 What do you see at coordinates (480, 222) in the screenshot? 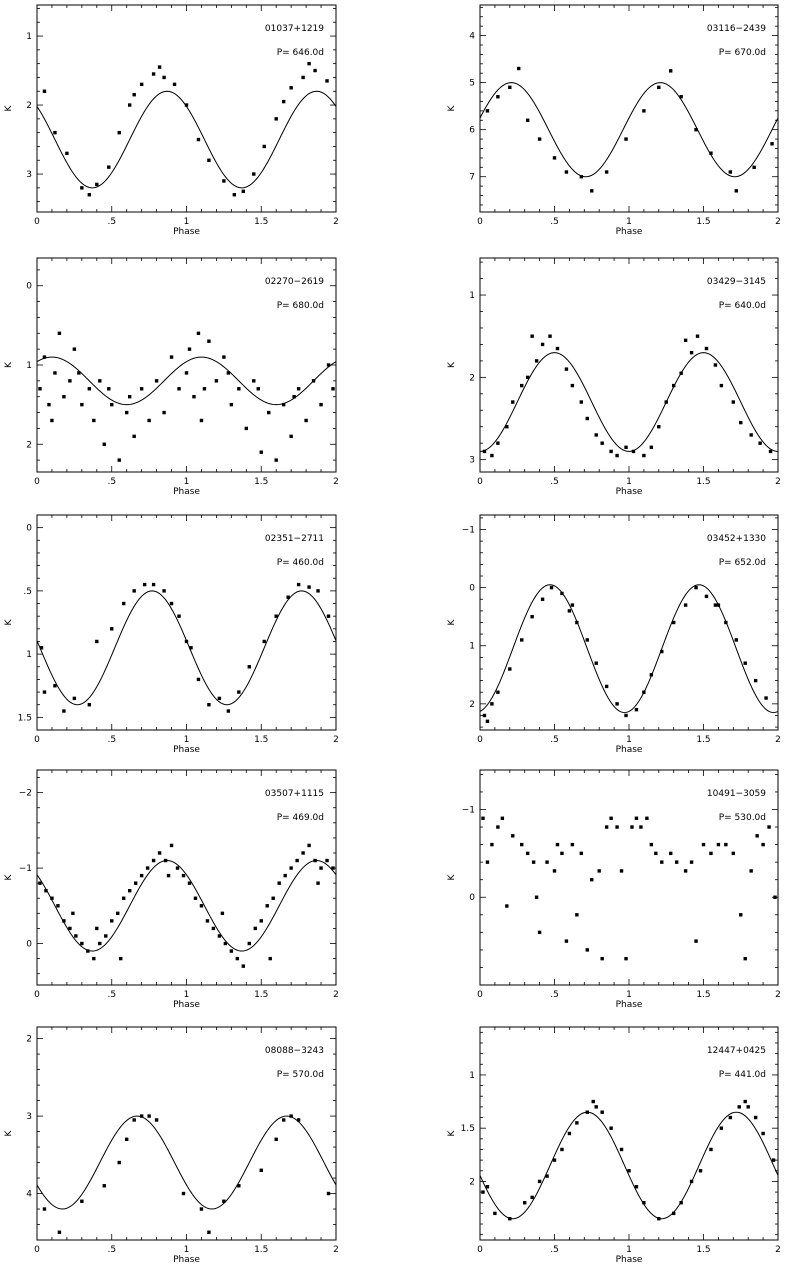
I see `x-tick-label: 0` at bounding box center [480, 222].